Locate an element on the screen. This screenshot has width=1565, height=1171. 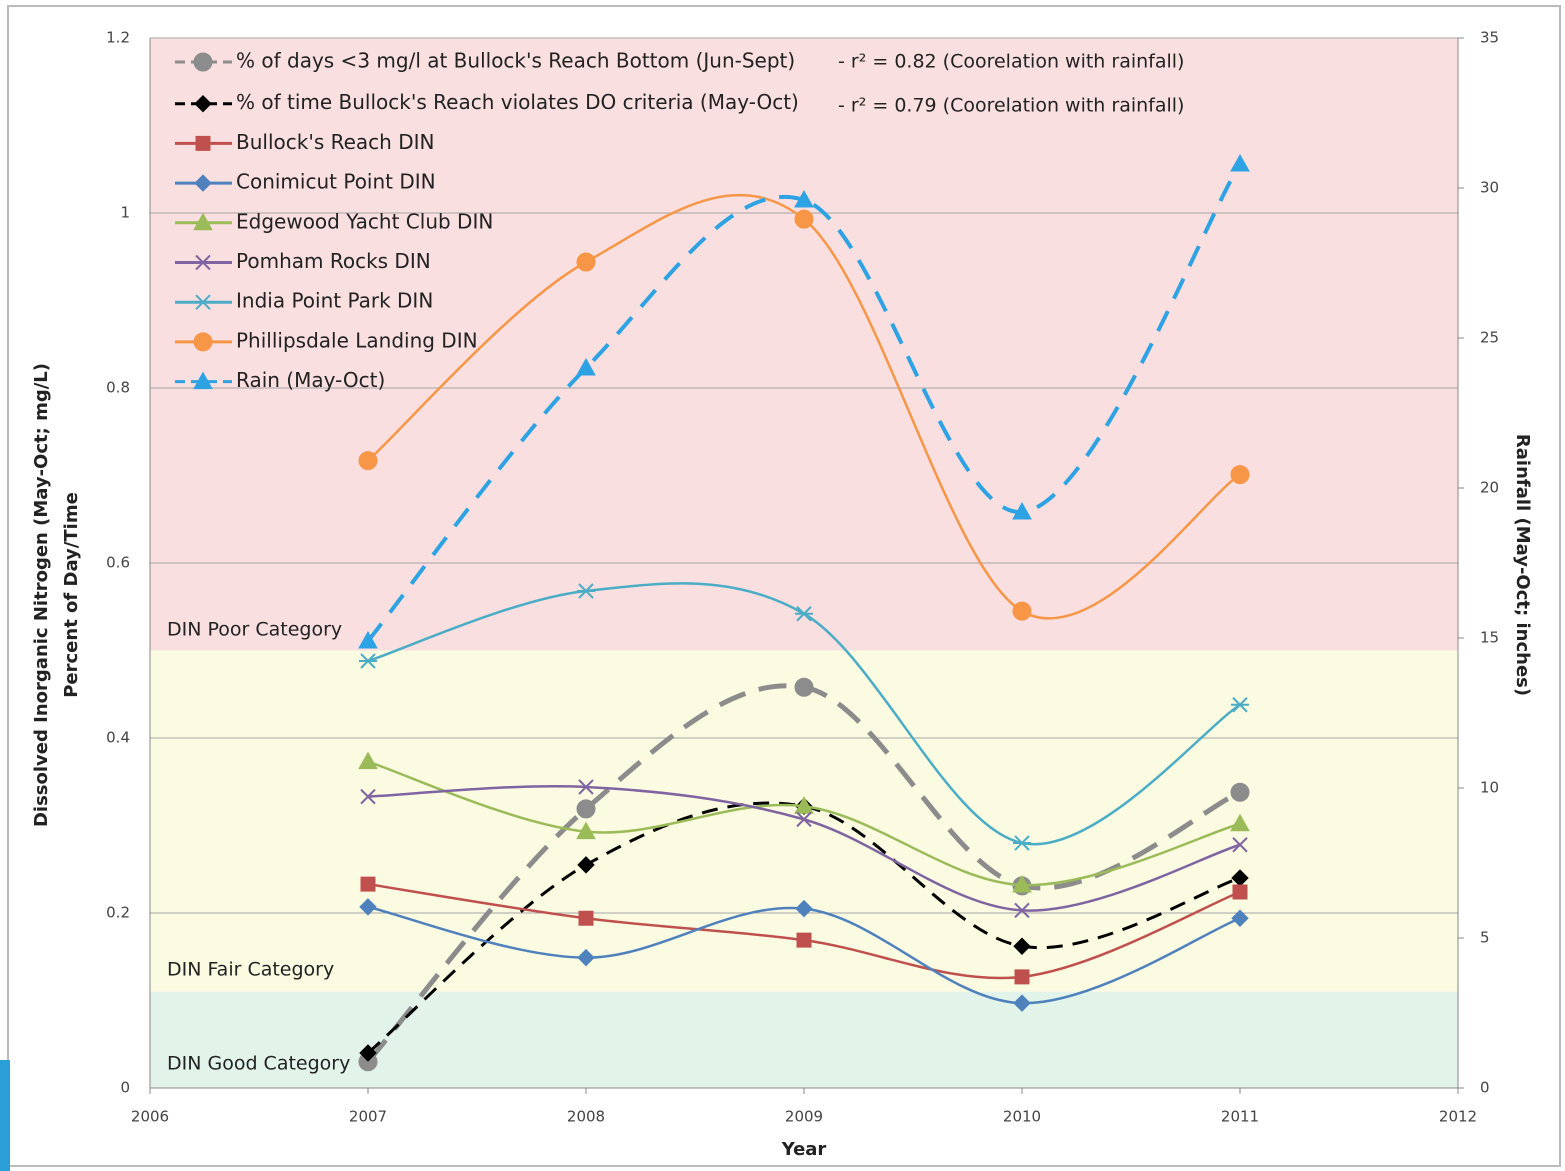
legend-label: Phillipsdale Landing DIN is located at coordinates (357, 340).